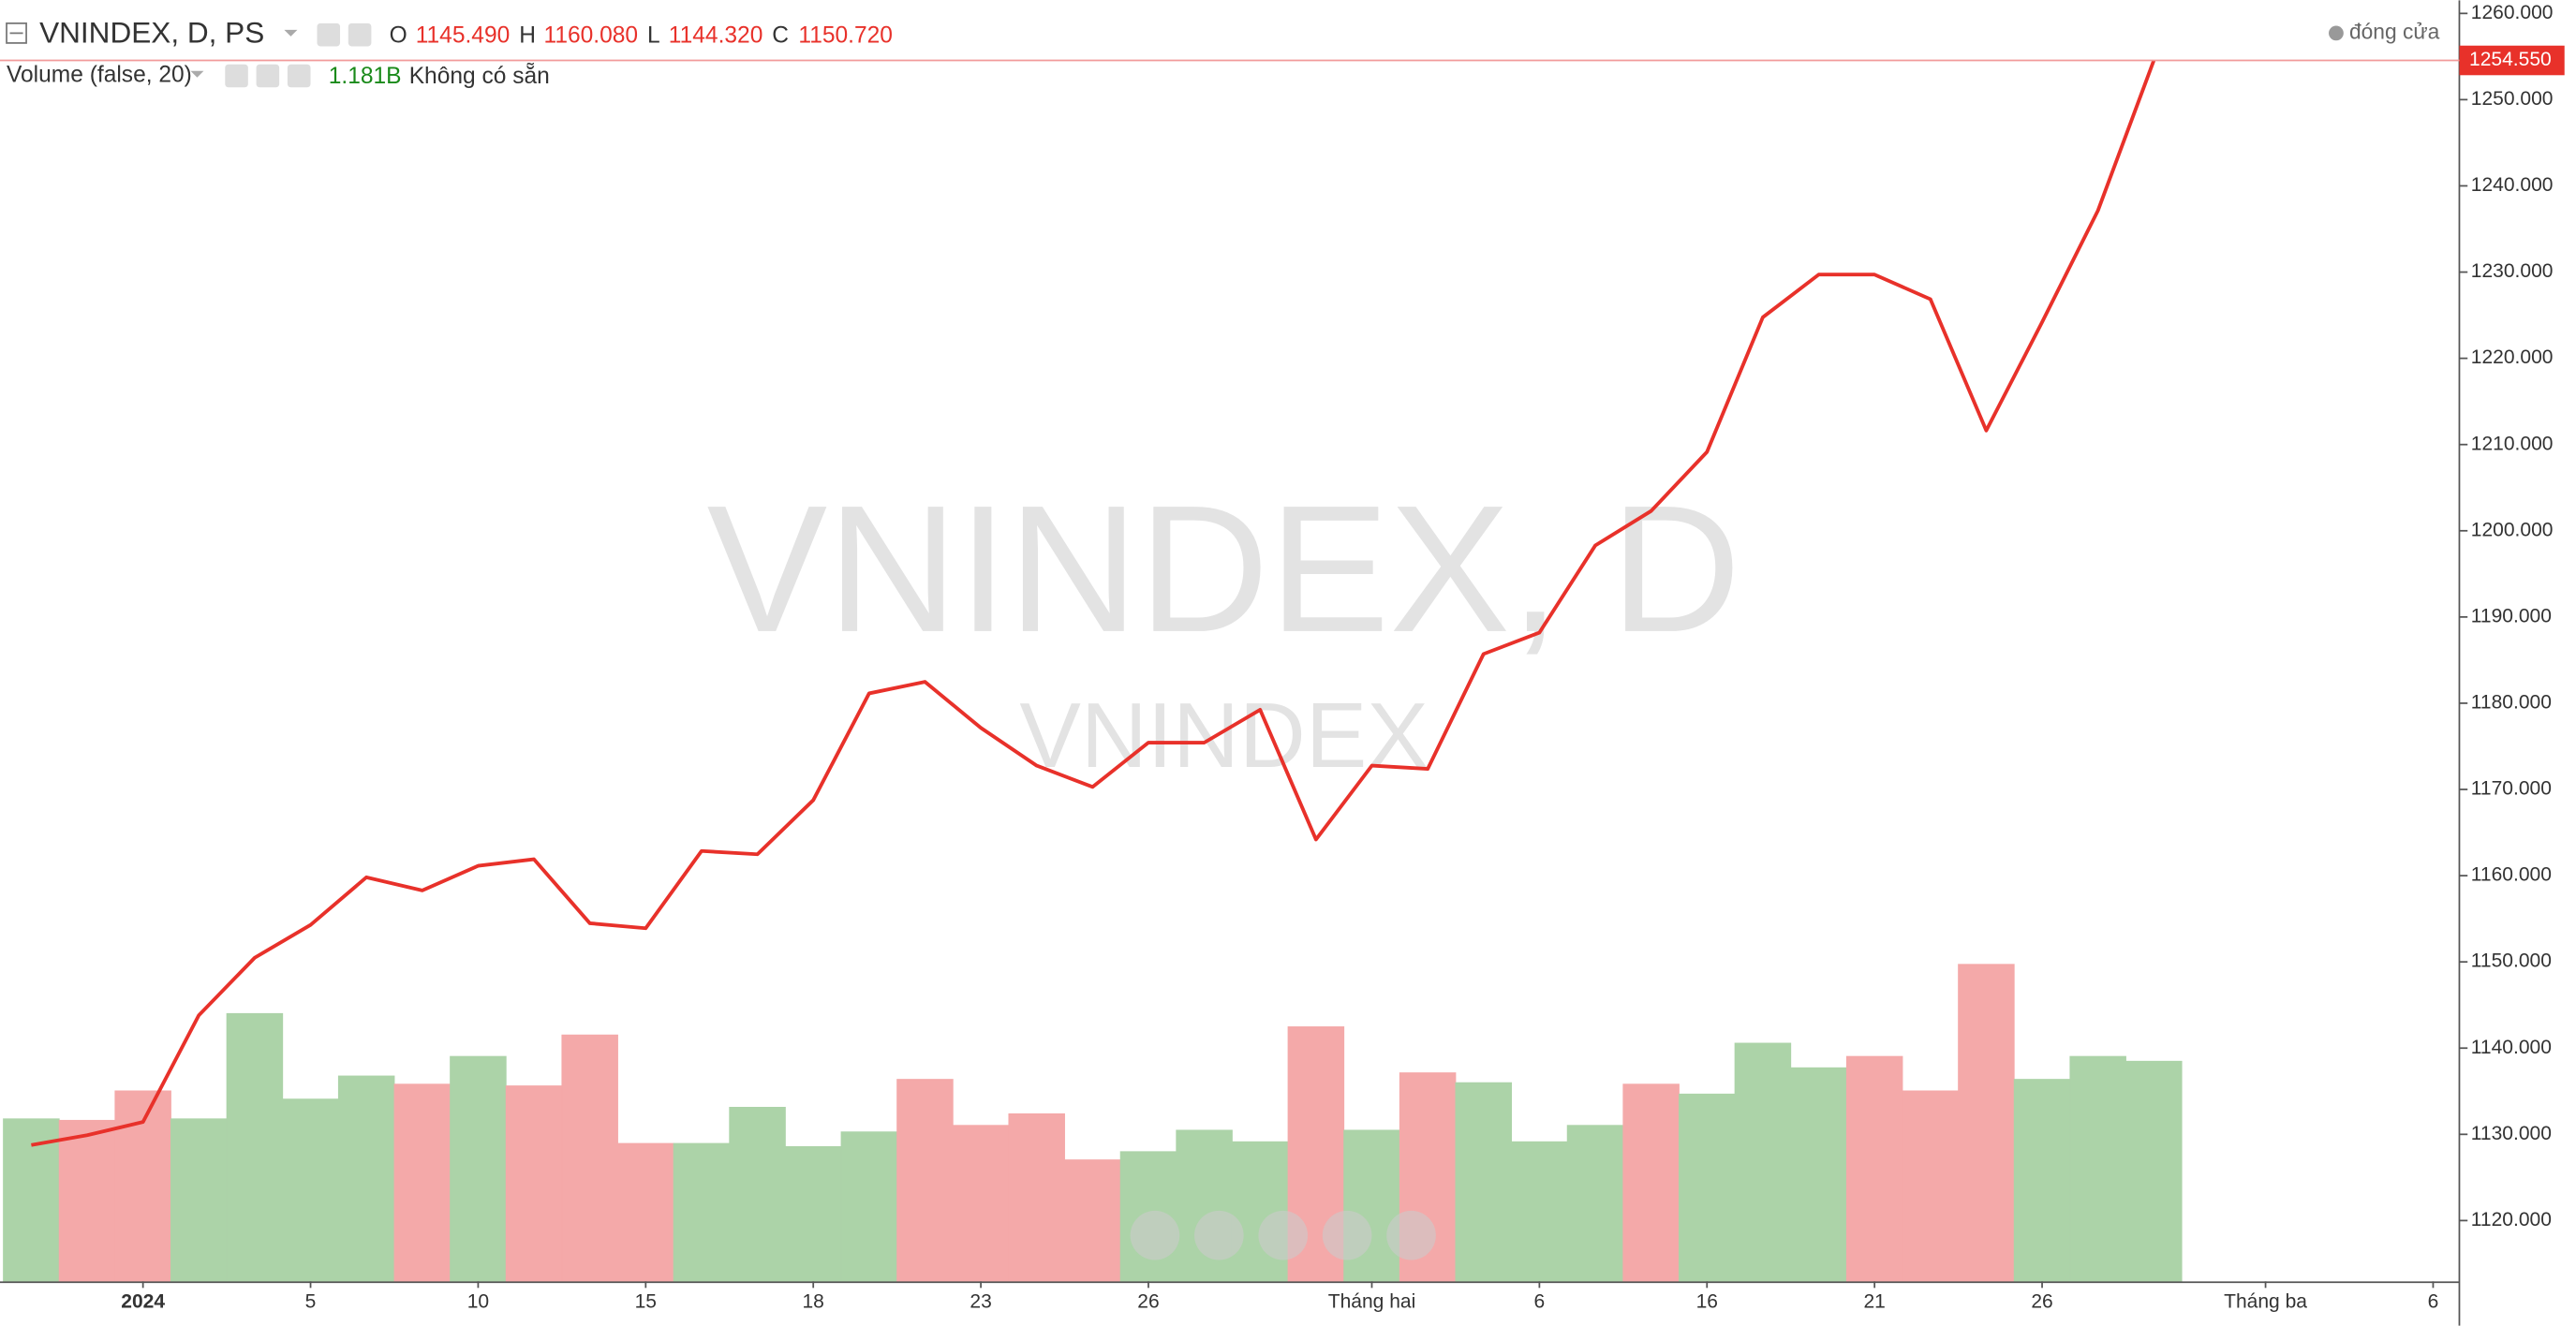  Describe the element at coordinates (591, 35) in the screenshot. I see `ohlc-value: 1160.080` at that location.